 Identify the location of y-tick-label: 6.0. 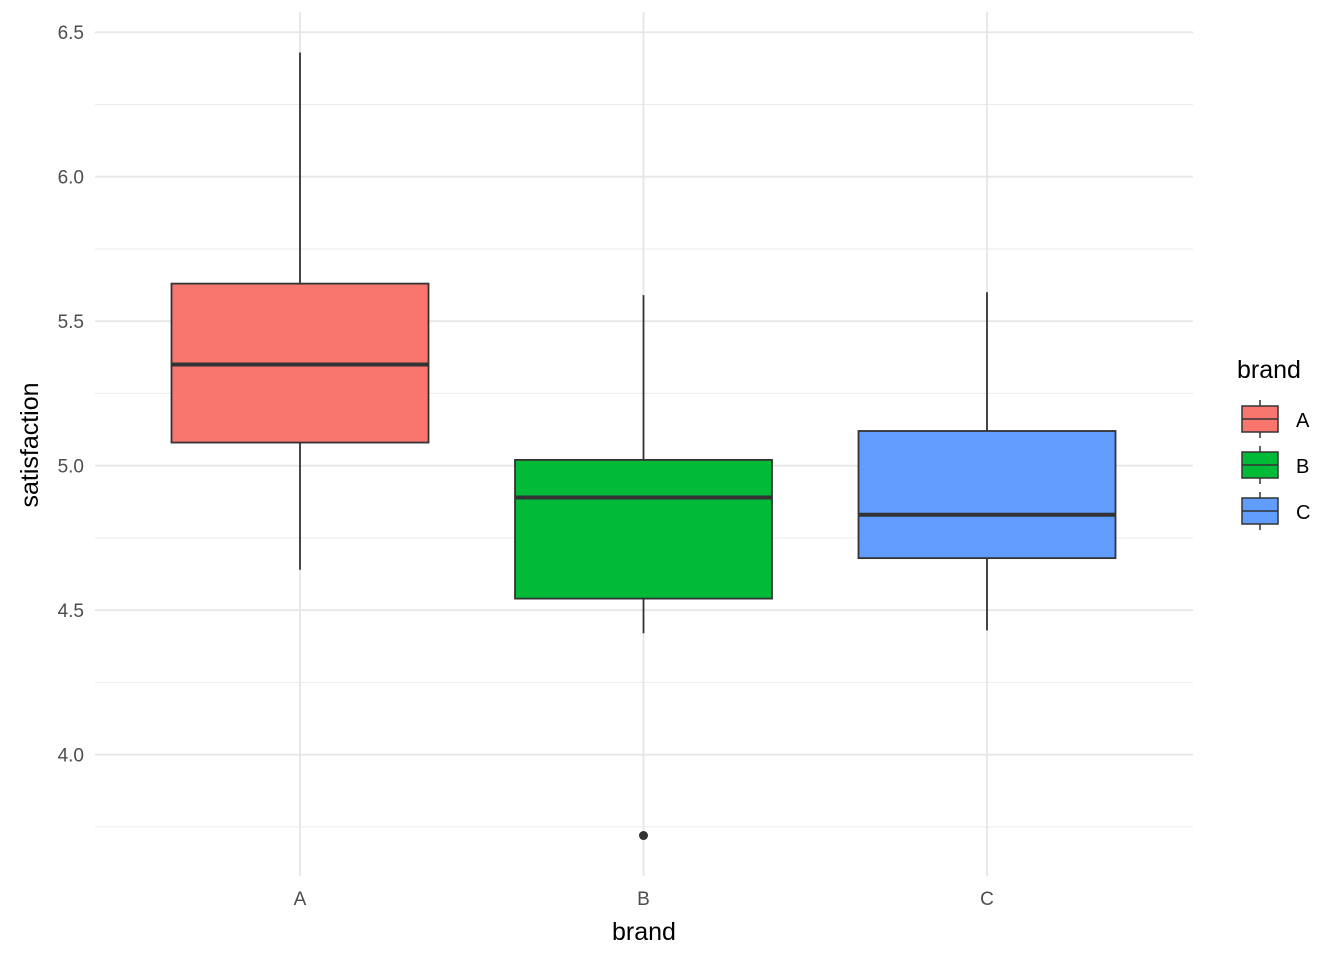
(71, 178).